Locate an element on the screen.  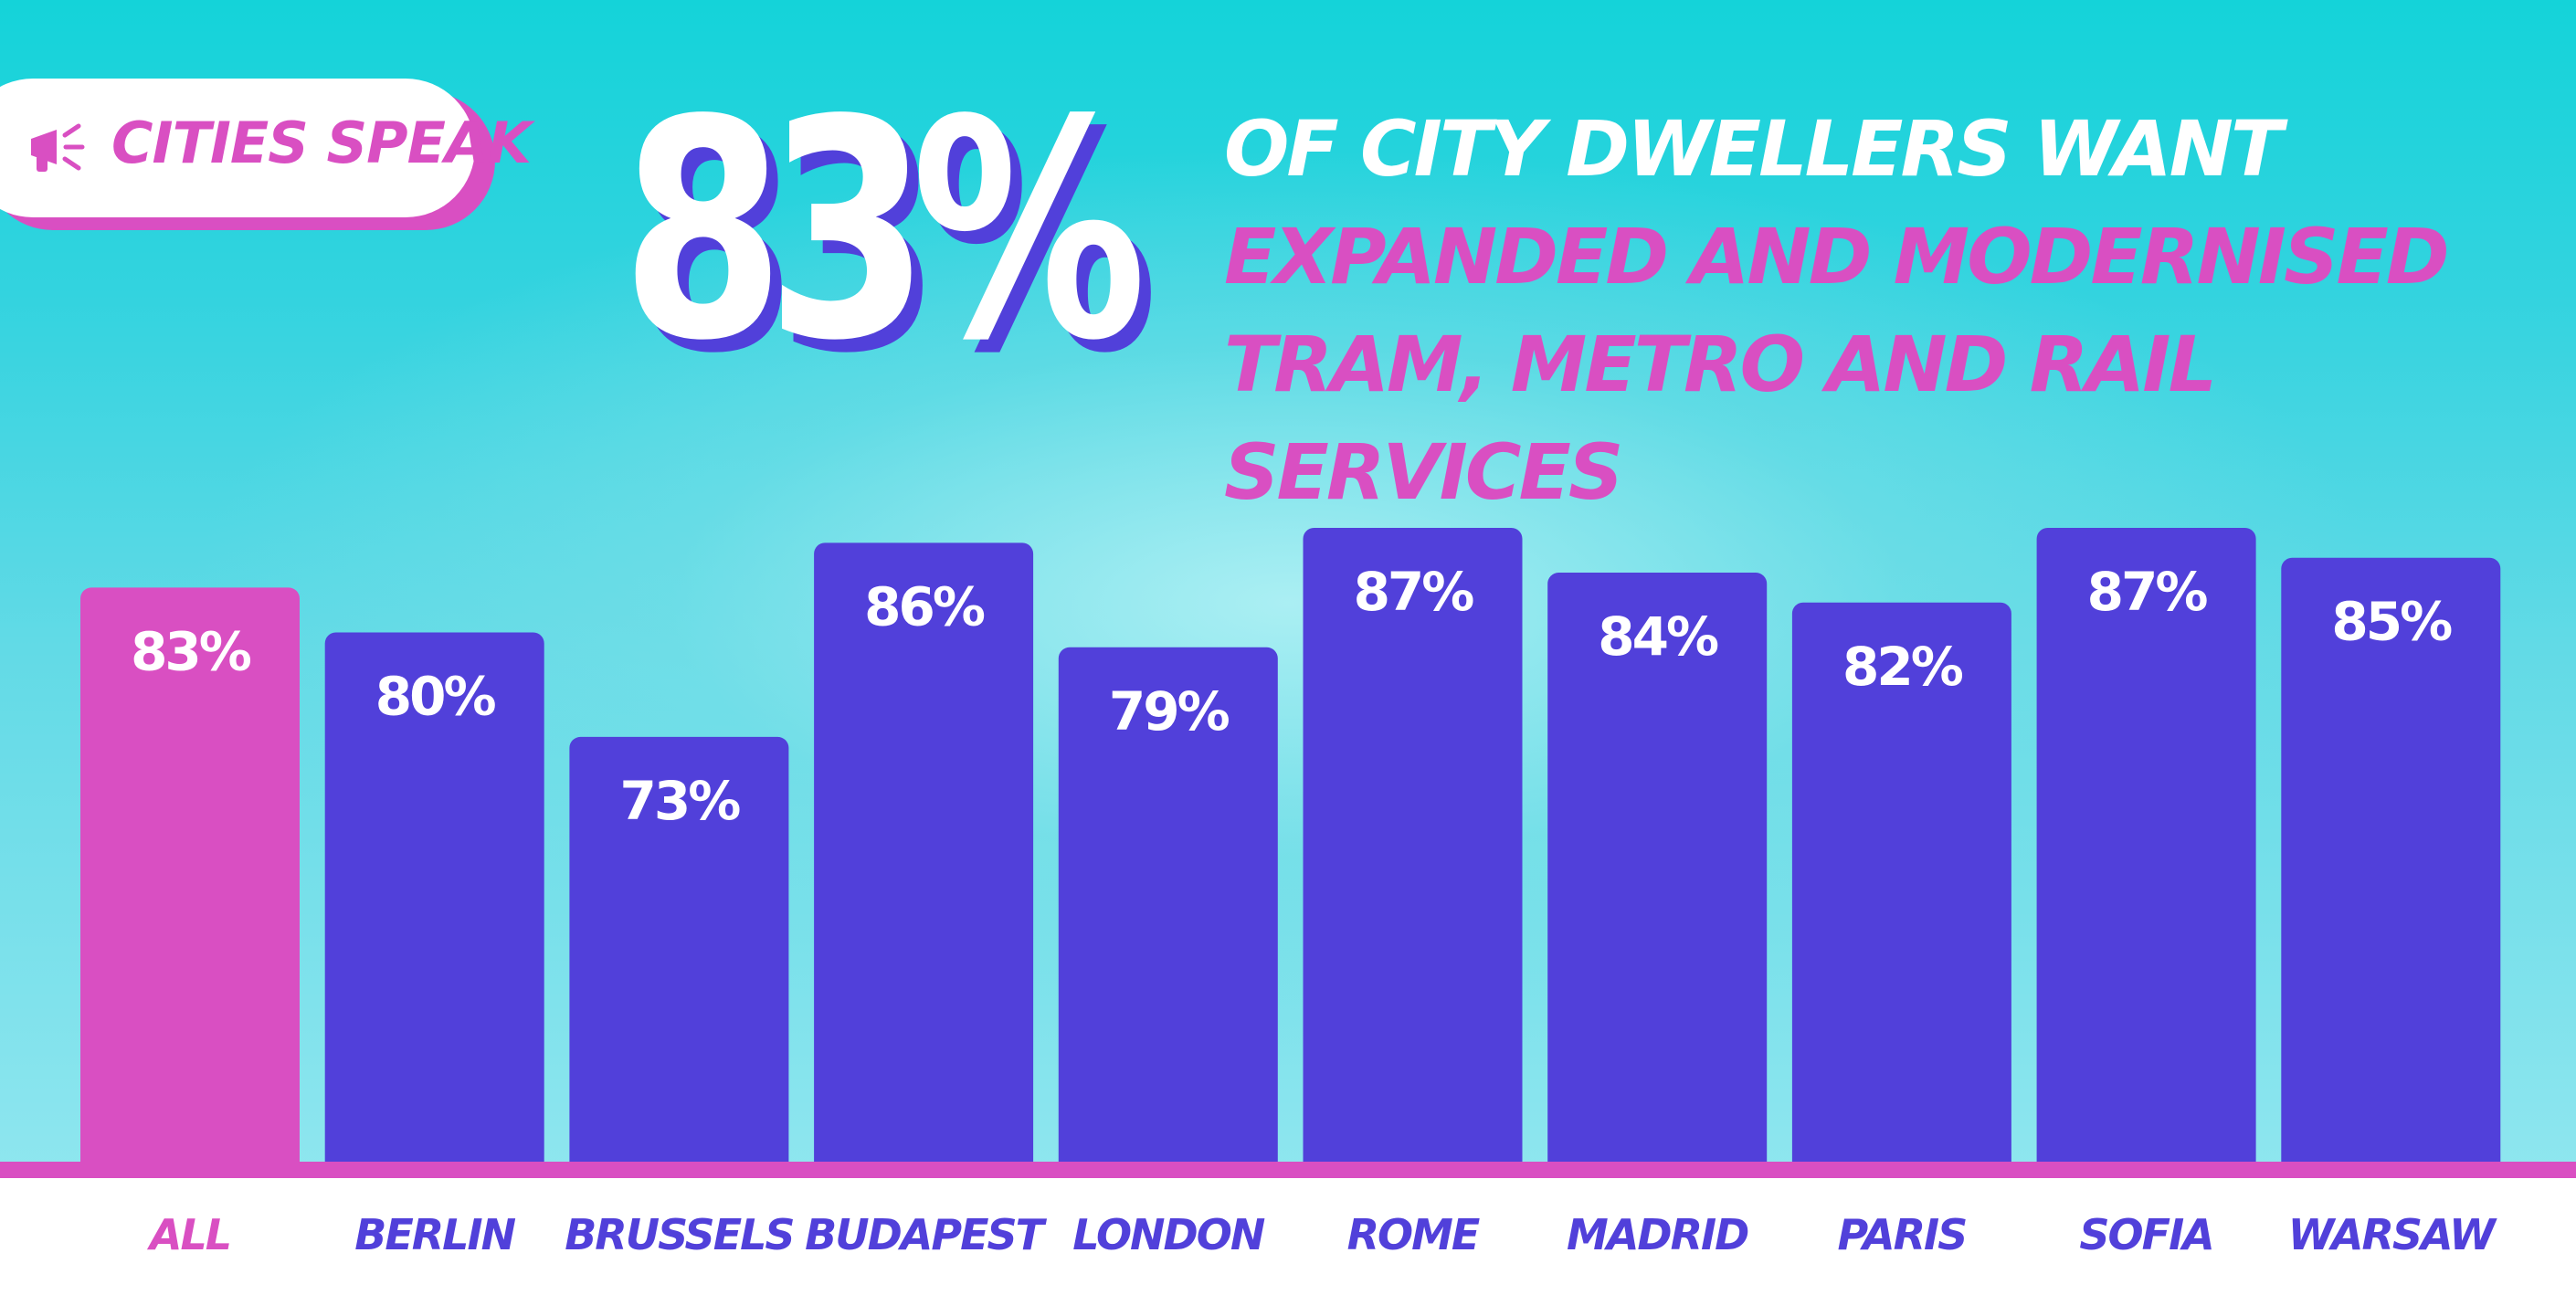
bar-rome is located at coordinates (1413, 852).